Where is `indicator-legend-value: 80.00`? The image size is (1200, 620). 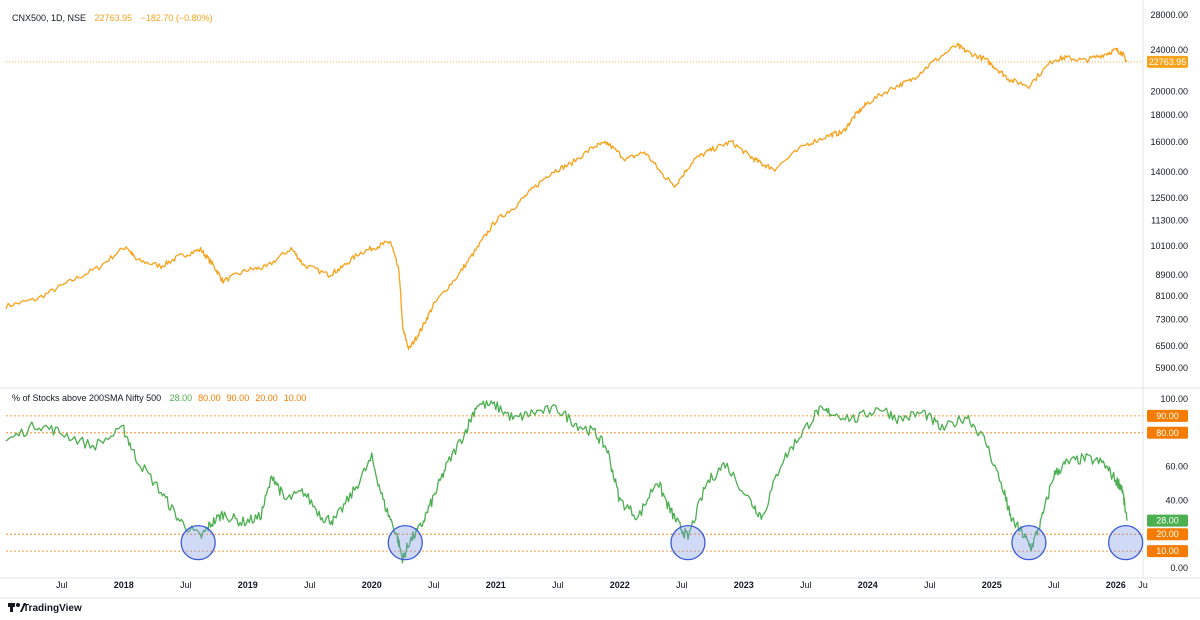 indicator-legend-value: 80.00 is located at coordinates (209, 398).